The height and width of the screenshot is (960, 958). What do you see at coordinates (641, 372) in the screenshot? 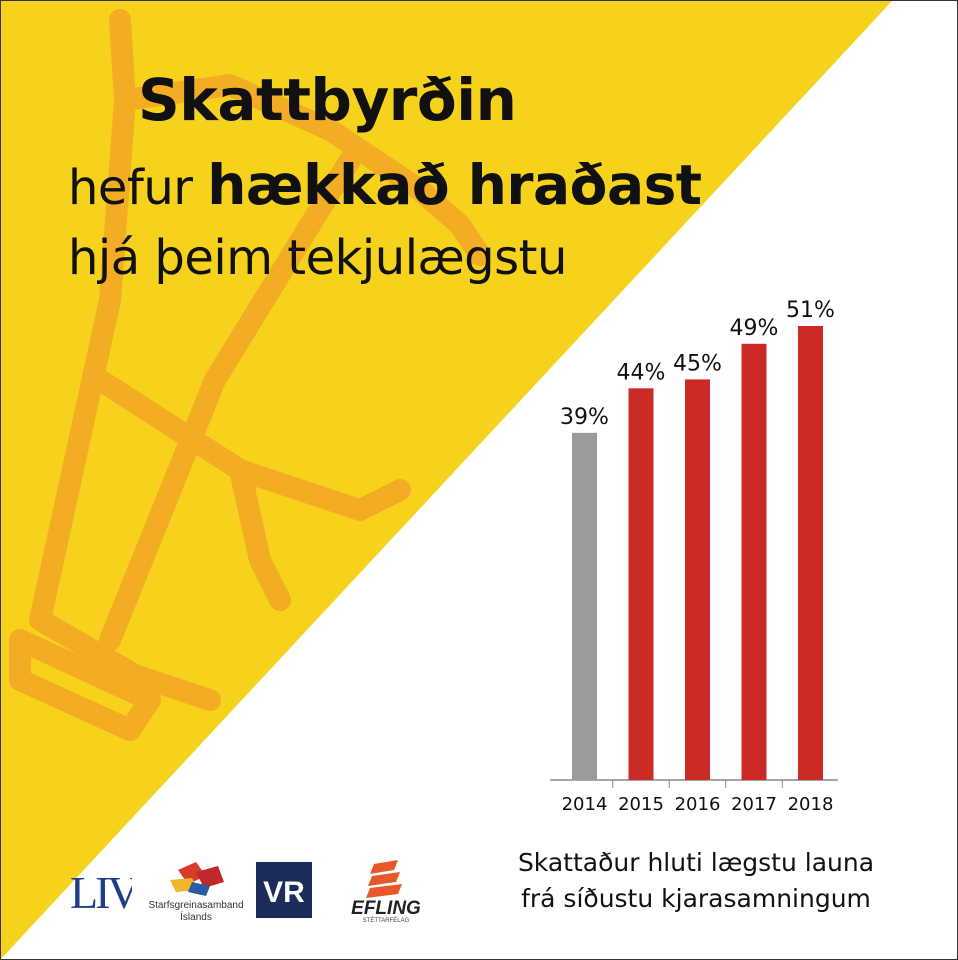
I see `data-label-2015: 44%` at bounding box center [641, 372].